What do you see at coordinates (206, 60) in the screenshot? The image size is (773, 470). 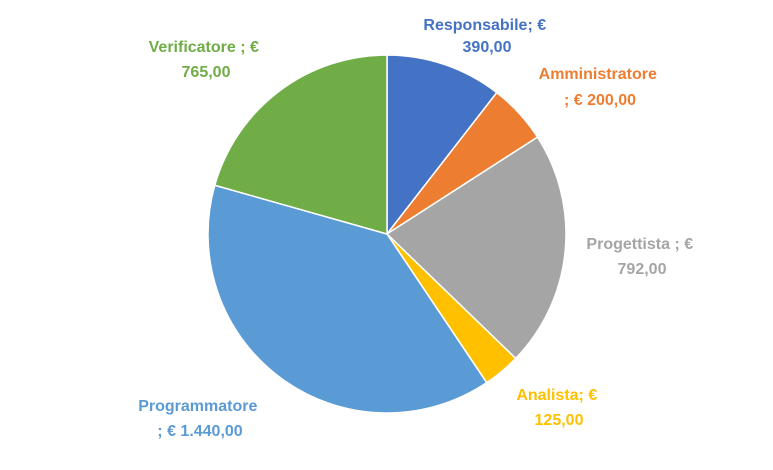 I see `label-verificatore: Verificatore ; € 765,00` at bounding box center [206, 60].